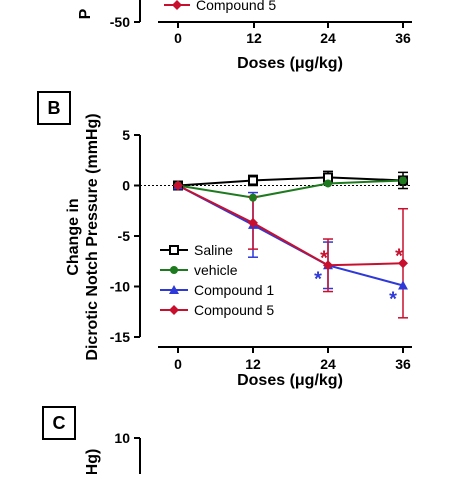 Image resolution: width=474 pixels, height=479 pixels. Describe the element at coordinates (236, 6) in the screenshot. I see `panel-a-legend-label: Compound 5` at that location.